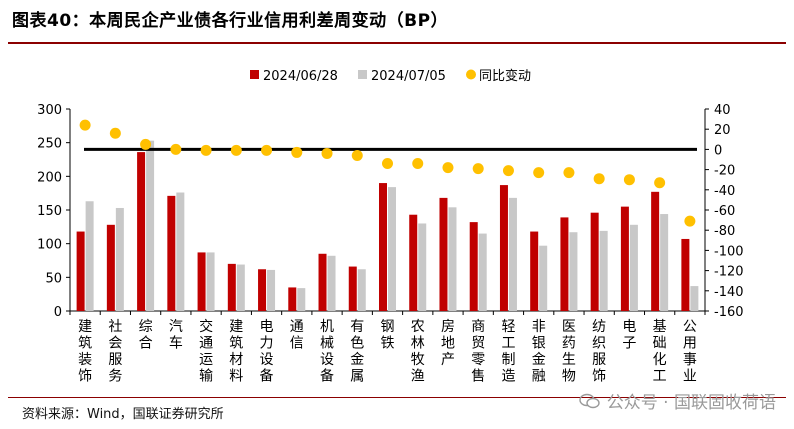 This screenshot has width=794, height=429. I want to click on left-tick-label: 250, so click(49, 144).